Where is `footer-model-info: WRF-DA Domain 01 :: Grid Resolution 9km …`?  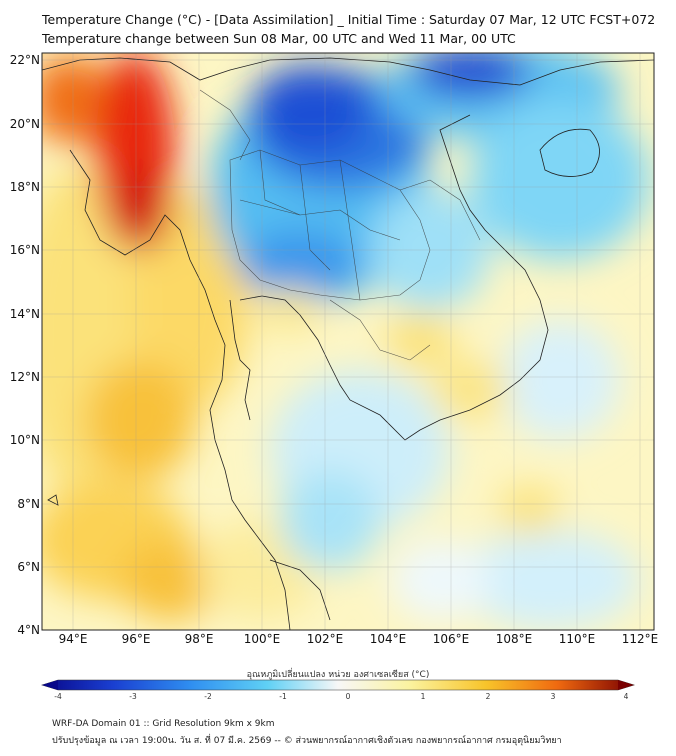 footer-model-info: WRF-DA Domain 01 :: Grid Resolution 9km … is located at coordinates (163, 724).